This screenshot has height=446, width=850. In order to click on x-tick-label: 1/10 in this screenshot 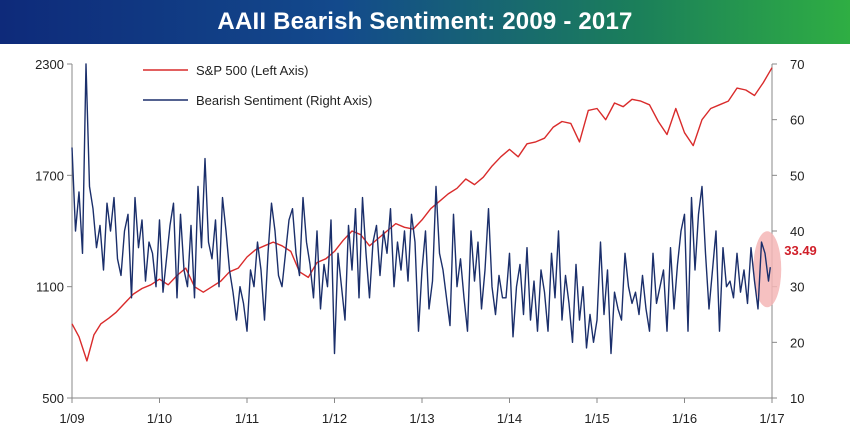, I will do `click(159, 418)`.